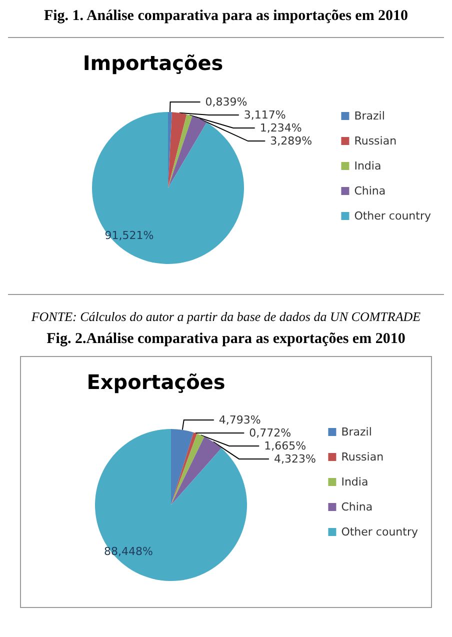 The height and width of the screenshot is (637, 452). What do you see at coordinates (156, 382) in the screenshot?
I see `chart-title: Exportações` at bounding box center [156, 382].